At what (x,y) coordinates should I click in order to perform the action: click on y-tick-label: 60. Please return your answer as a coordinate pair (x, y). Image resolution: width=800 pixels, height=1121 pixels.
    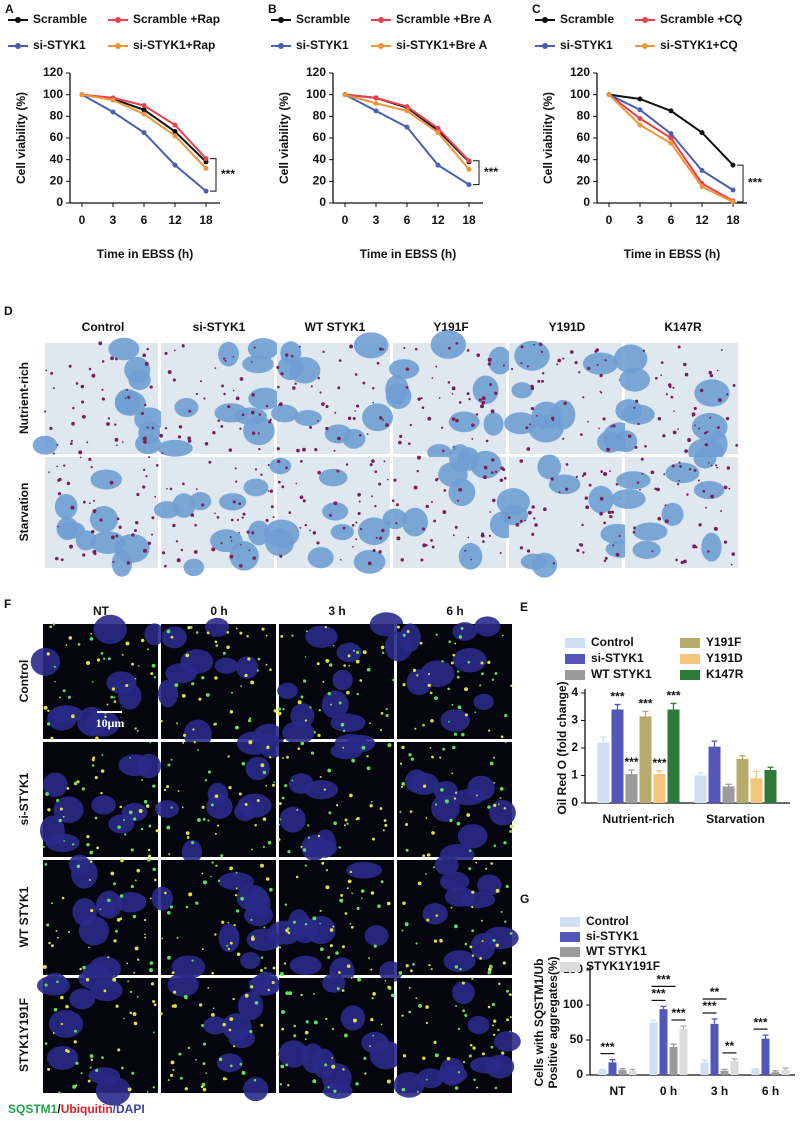
    Looking at the image, I should click on (584, 137).